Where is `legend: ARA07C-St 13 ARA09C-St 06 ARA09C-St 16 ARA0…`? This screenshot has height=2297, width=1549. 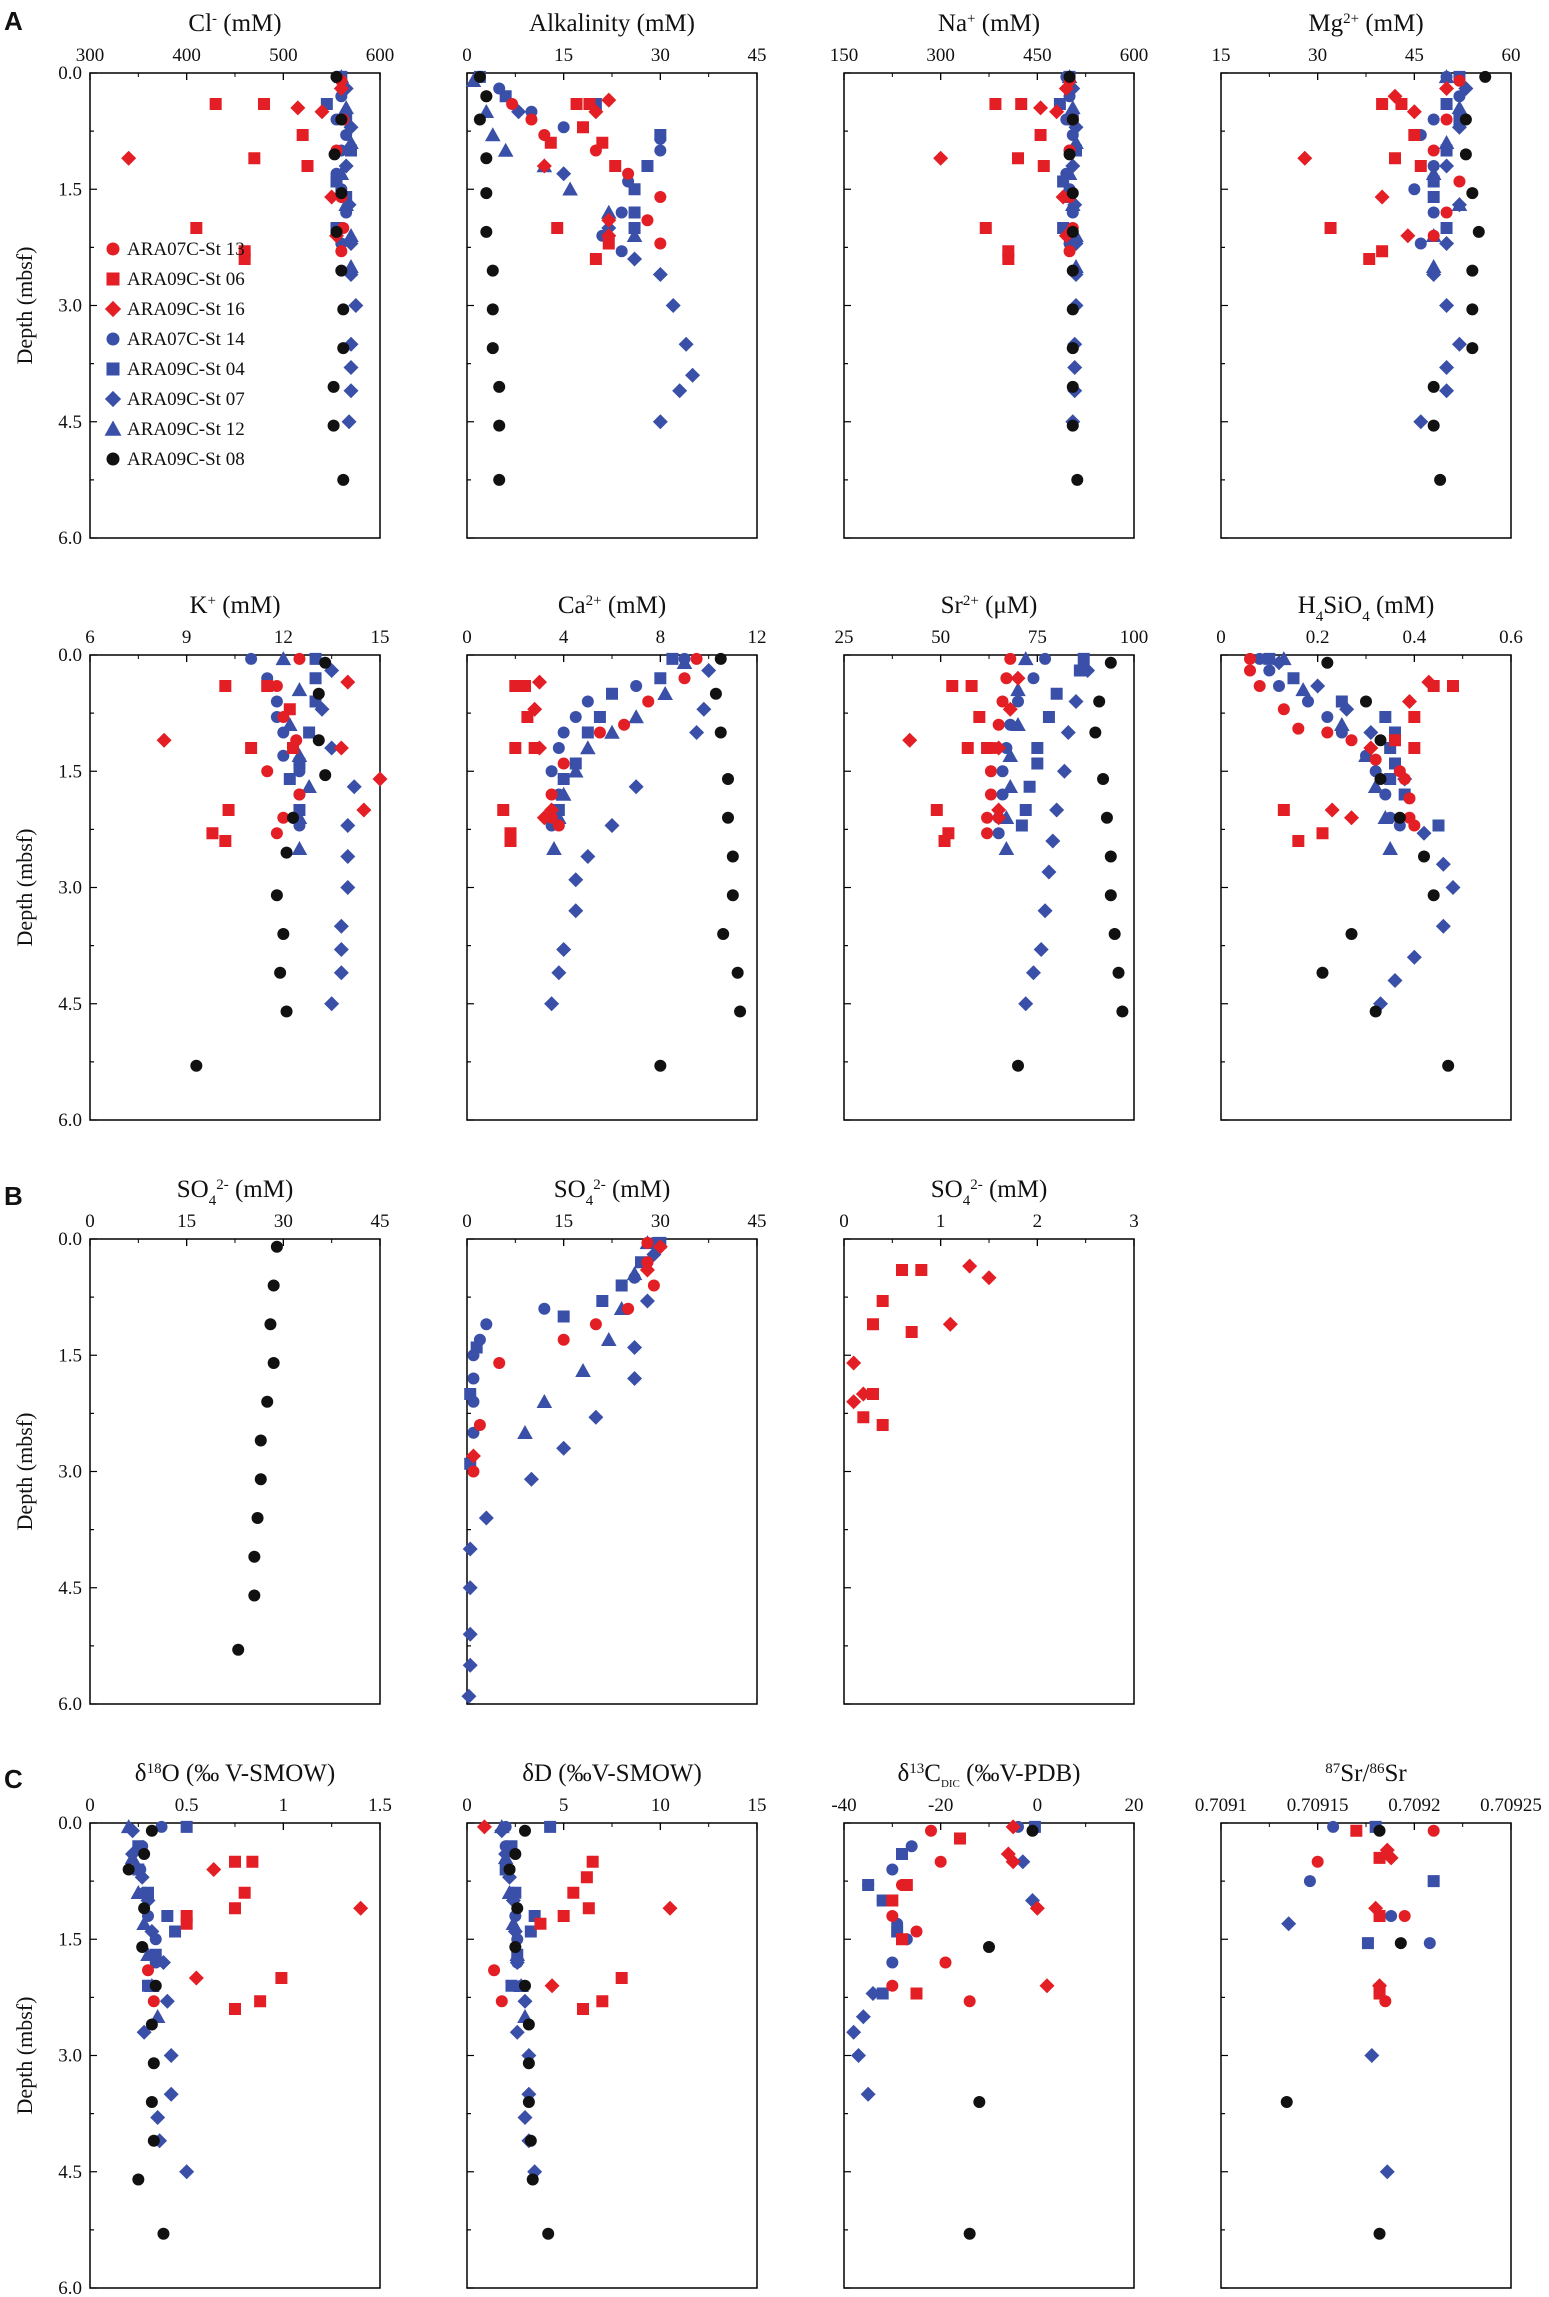
legend: ARA07C-St 13 ARA09C-St 06 ARA09C-St 16 ARA0… is located at coordinates (174, 354).